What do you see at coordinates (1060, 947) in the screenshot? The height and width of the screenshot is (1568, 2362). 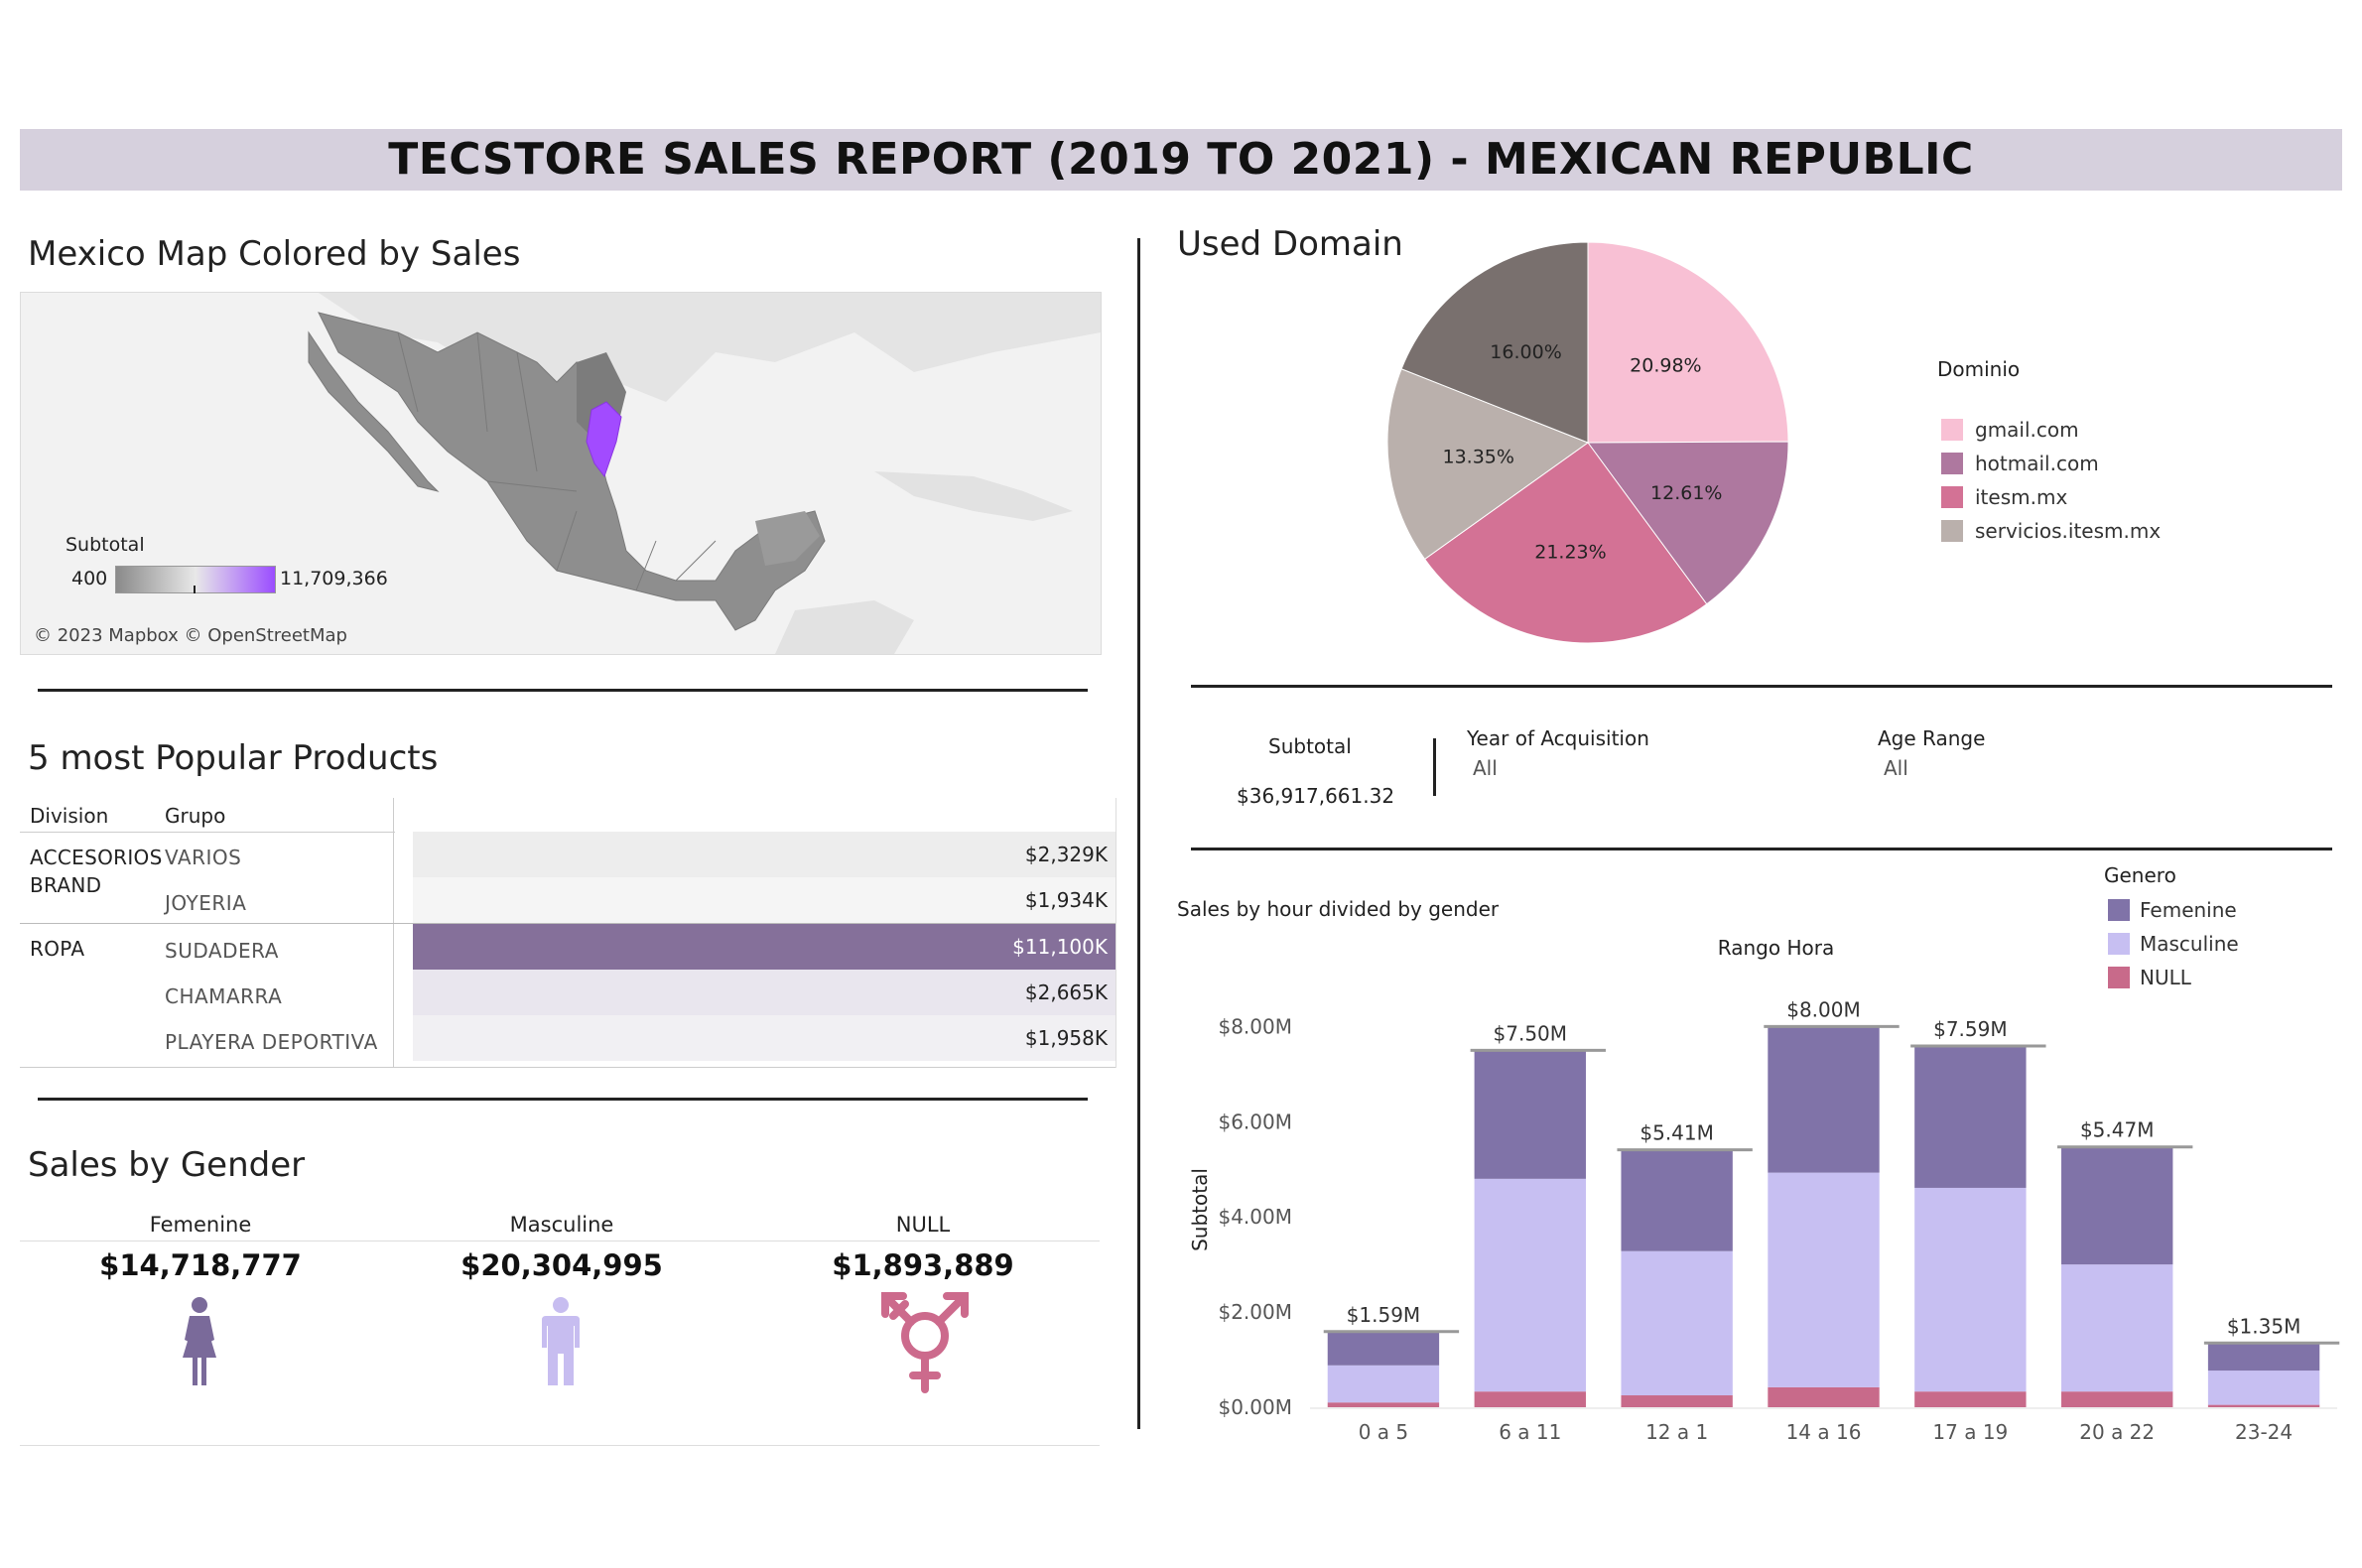 I see `value-sudadera: $11,100K` at bounding box center [1060, 947].